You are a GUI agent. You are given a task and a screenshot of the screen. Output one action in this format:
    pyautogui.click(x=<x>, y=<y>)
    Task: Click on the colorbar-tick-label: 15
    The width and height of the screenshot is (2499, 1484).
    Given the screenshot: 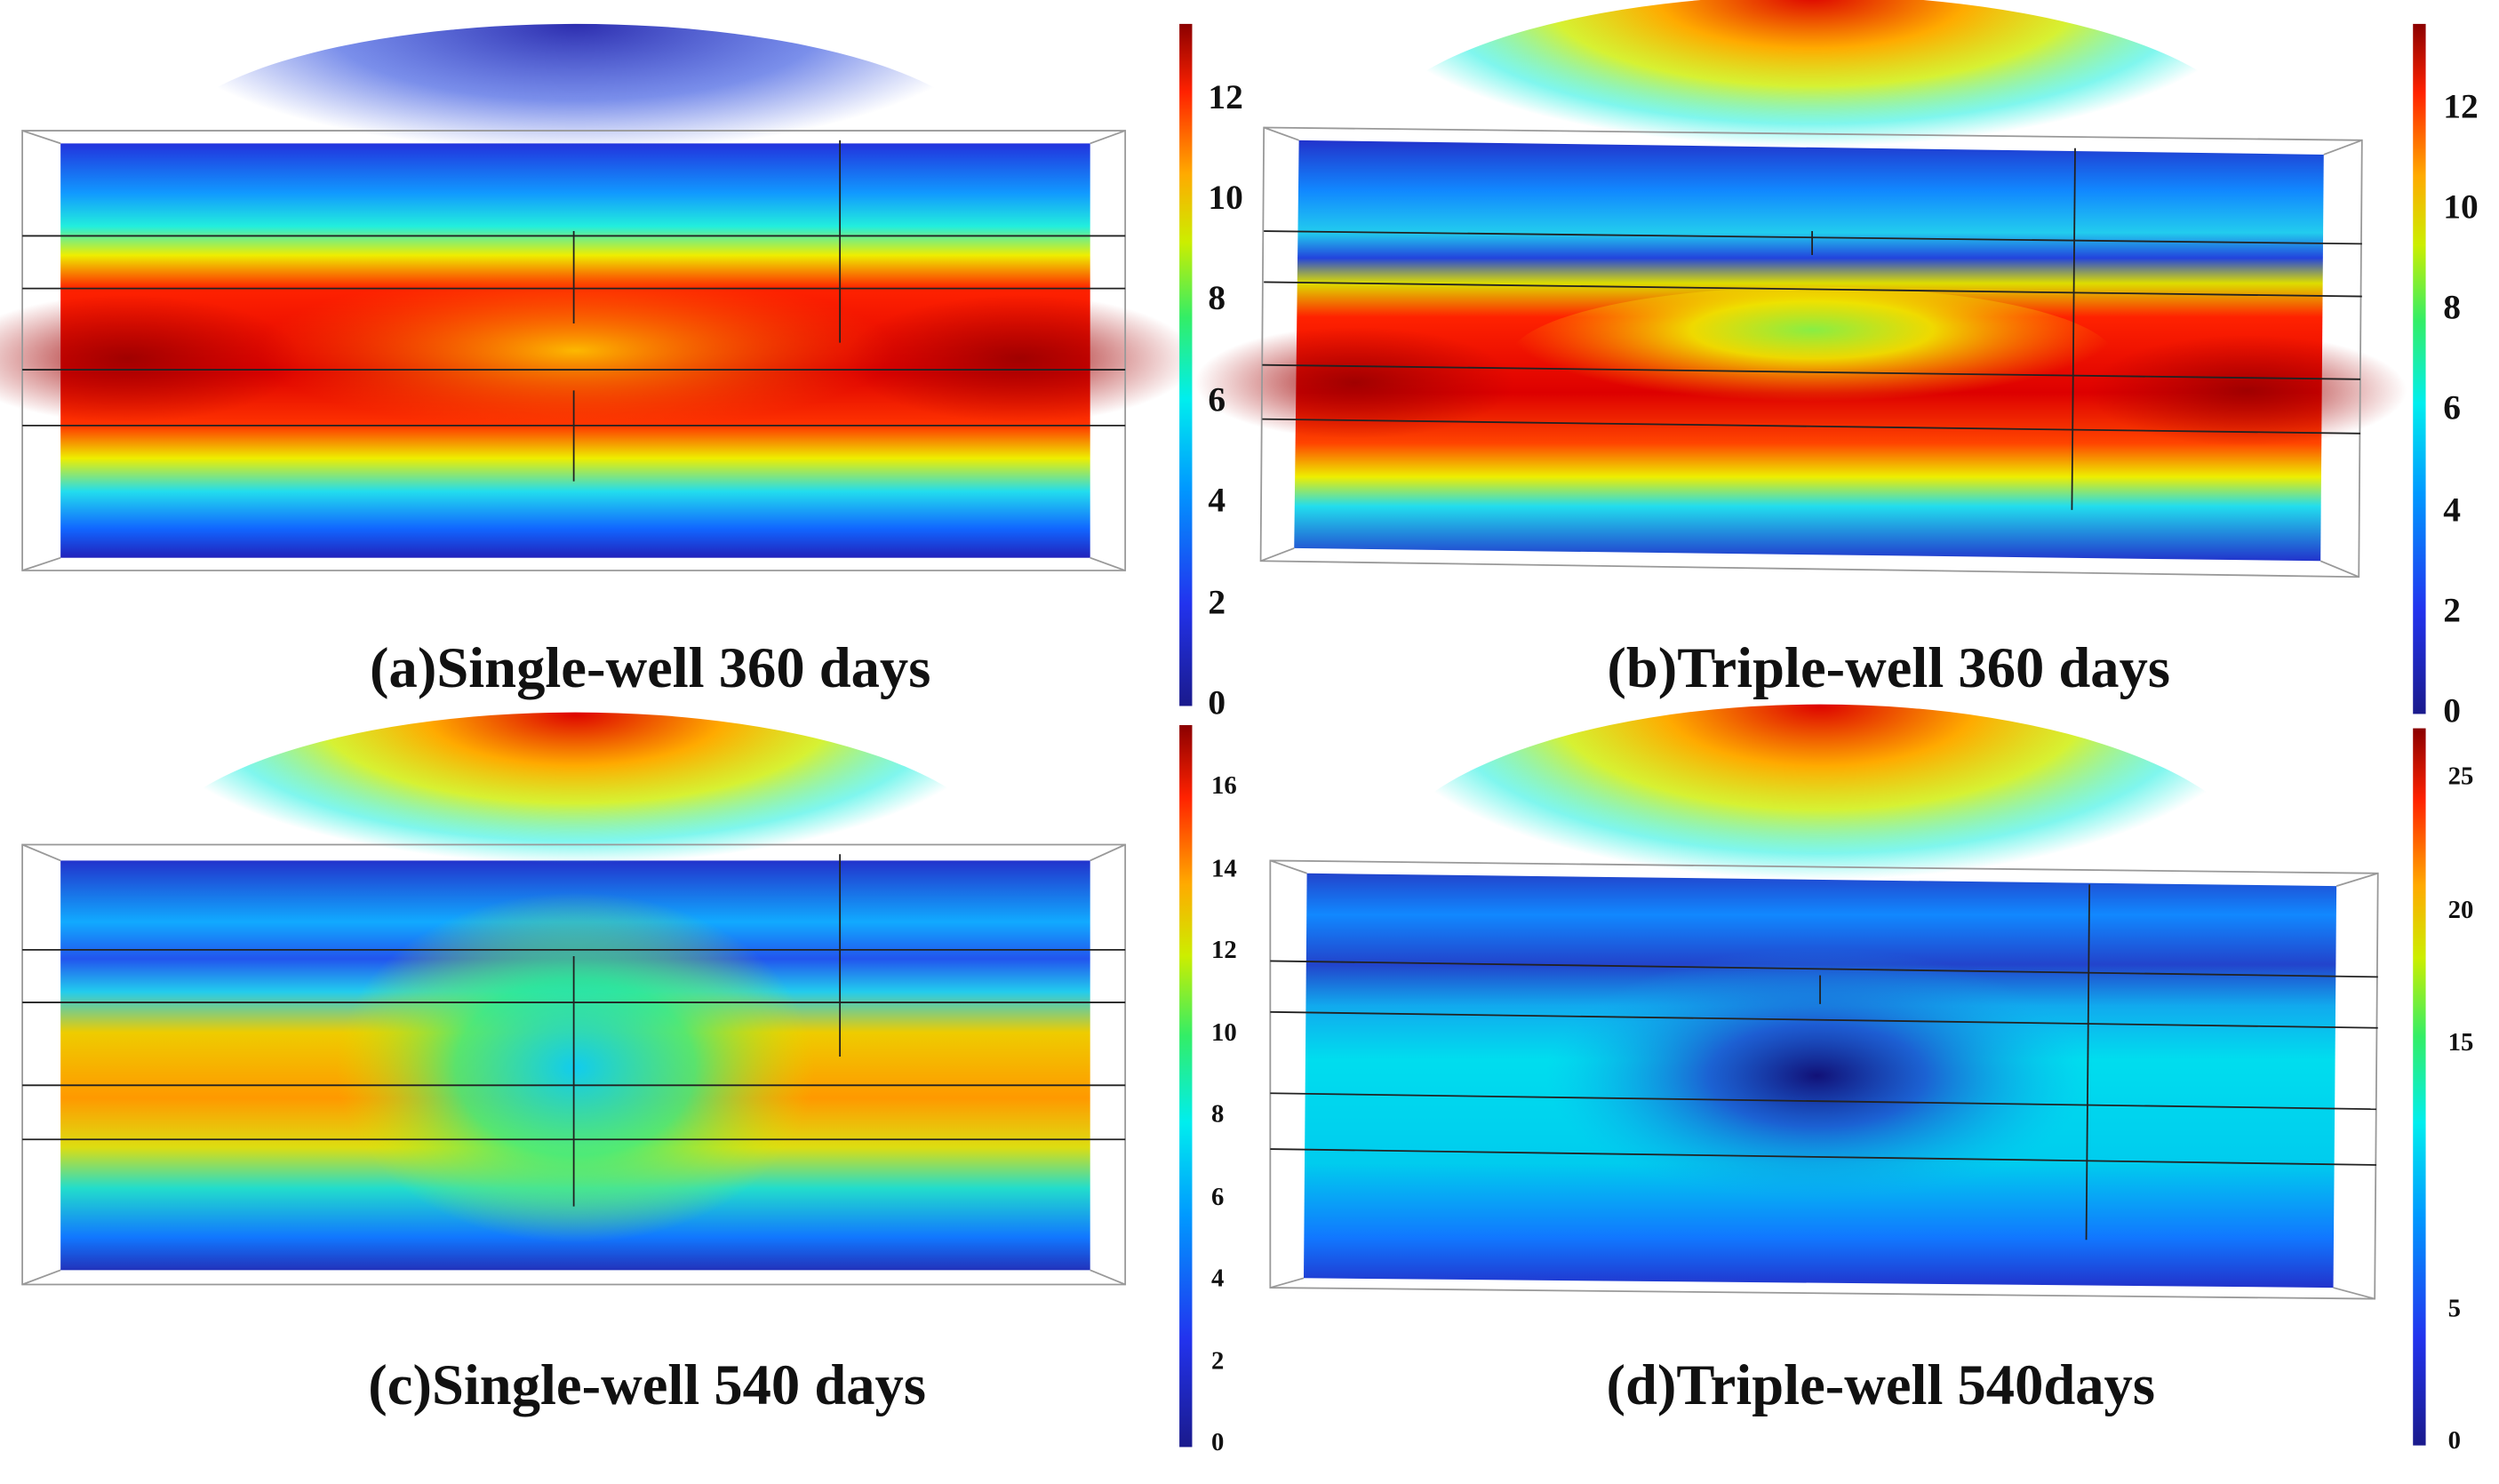 What is the action you would take?
    pyautogui.click(x=2460, y=1043)
    